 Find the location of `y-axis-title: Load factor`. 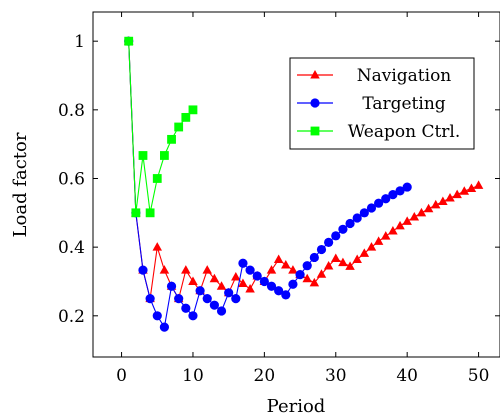

y-axis-title: Load factor is located at coordinates (20, 184).